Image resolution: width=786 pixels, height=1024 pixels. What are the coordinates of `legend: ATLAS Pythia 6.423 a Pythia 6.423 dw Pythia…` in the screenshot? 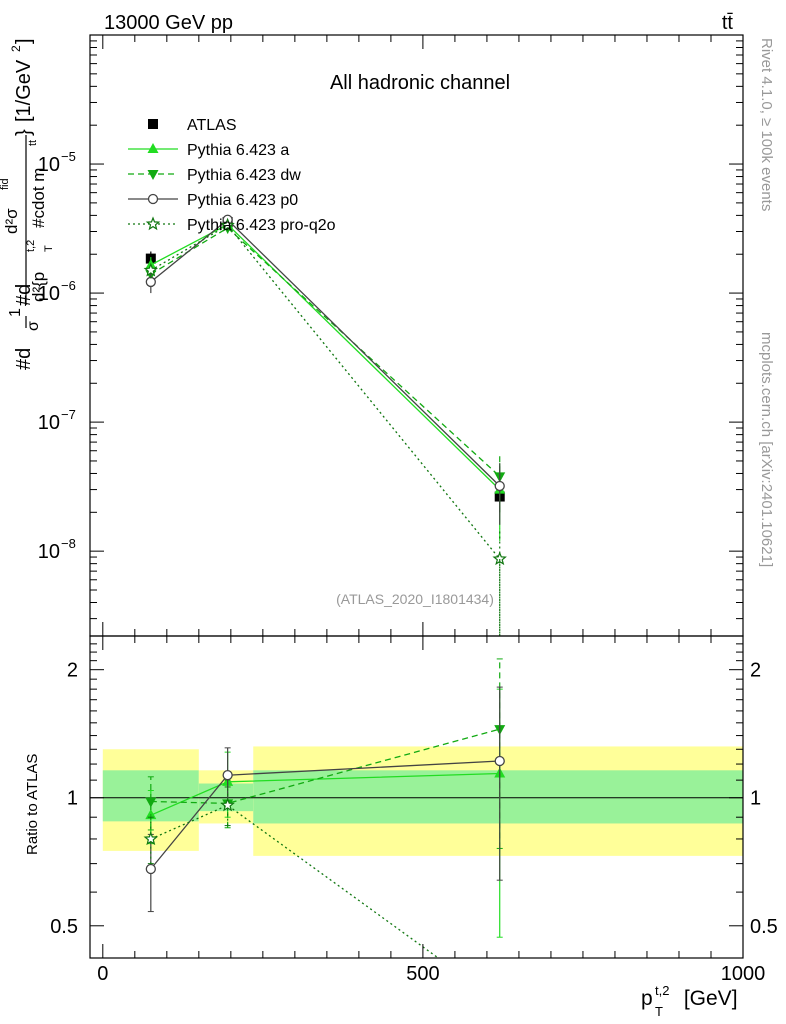 It's located at (232, 175).